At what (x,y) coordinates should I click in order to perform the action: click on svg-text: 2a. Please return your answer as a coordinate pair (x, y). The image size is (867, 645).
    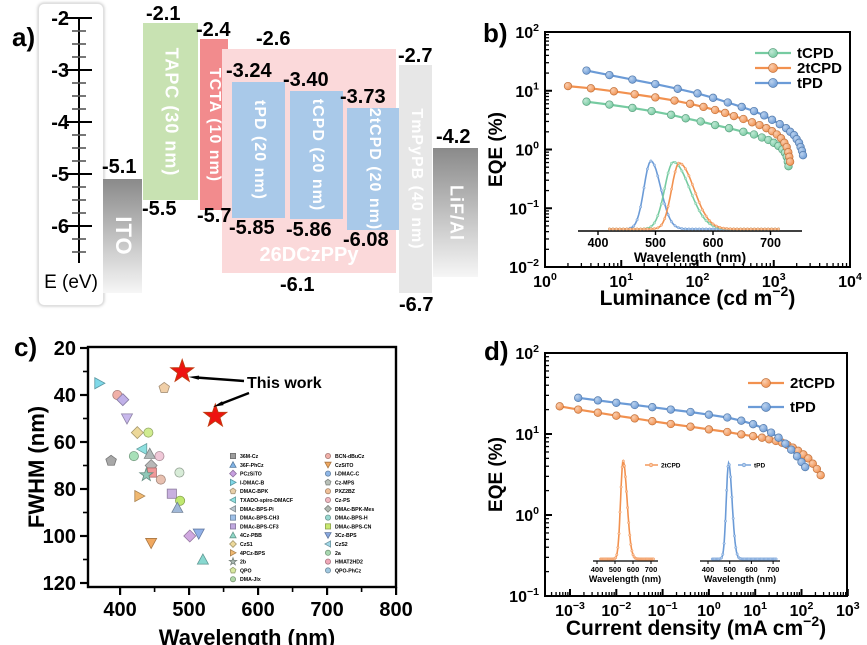
    Looking at the image, I should click on (338, 554).